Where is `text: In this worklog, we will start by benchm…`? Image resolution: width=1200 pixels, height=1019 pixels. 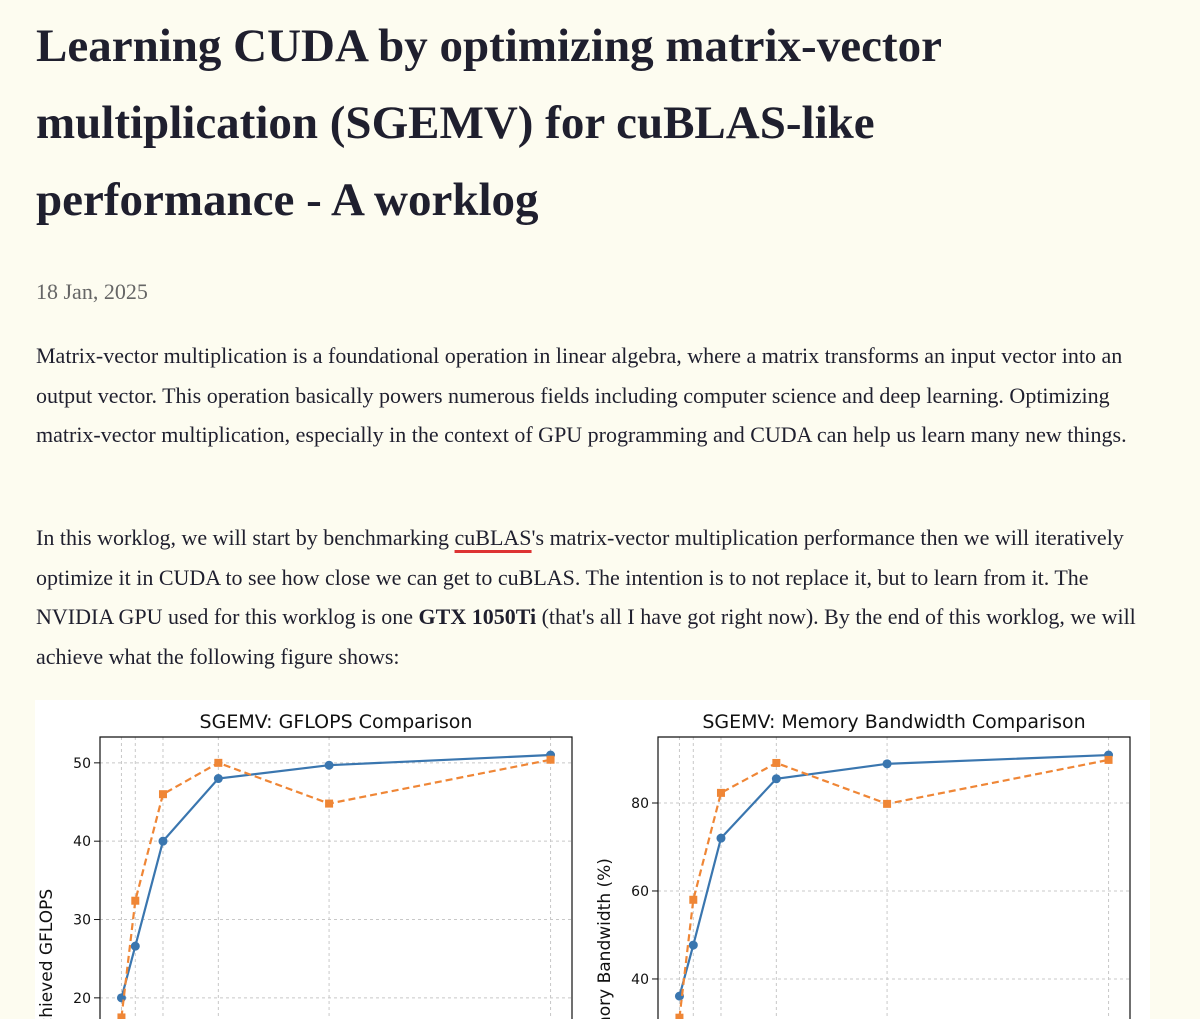
text: In this worklog, we will start by benchm… is located at coordinates (245, 537).